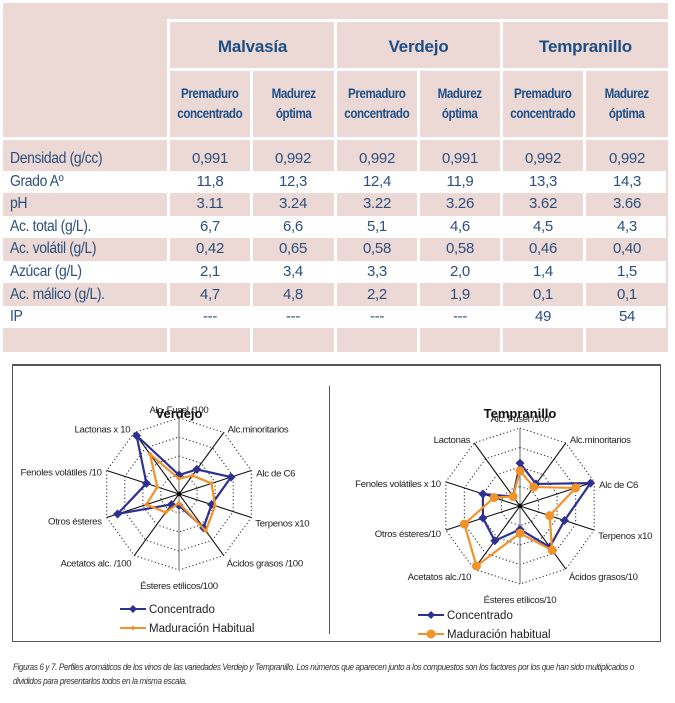 This screenshot has height=703, width=675. What do you see at coordinates (293, 249) in the screenshot?
I see `table-cell: 0,65` at bounding box center [293, 249].